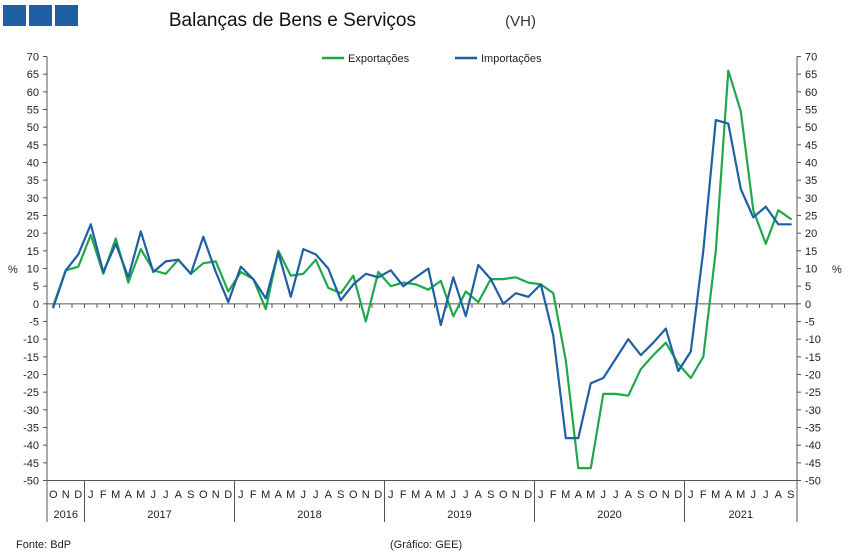 The image size is (851, 560). Describe the element at coordinates (31, 393) in the screenshot. I see `y-tick-label-left: -25` at that location.